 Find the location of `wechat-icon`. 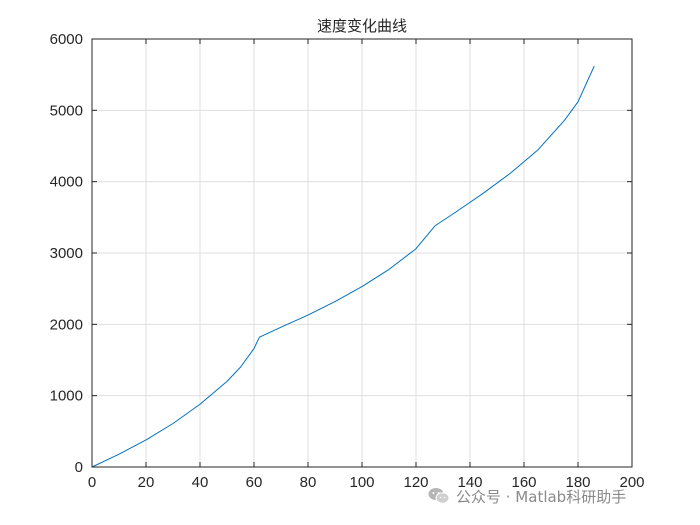

wechat-icon is located at coordinates (439, 496).